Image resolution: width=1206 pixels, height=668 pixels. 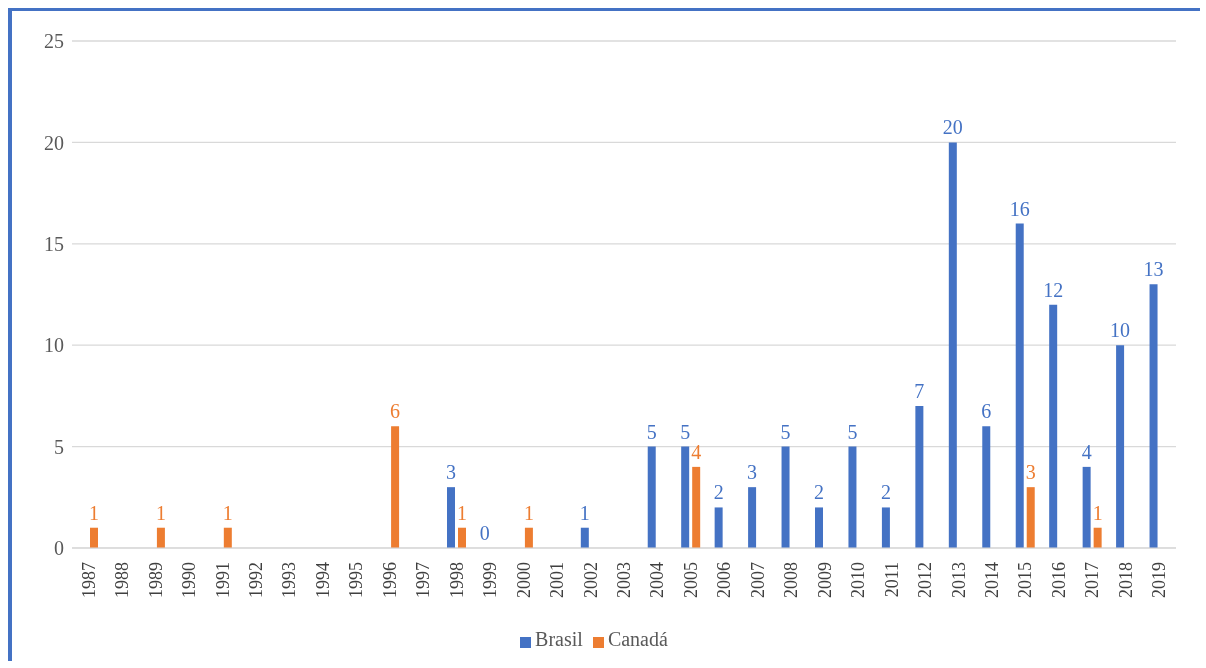 What do you see at coordinates (557, 580) in the screenshot?
I see `x-tick-label: 2001` at bounding box center [557, 580].